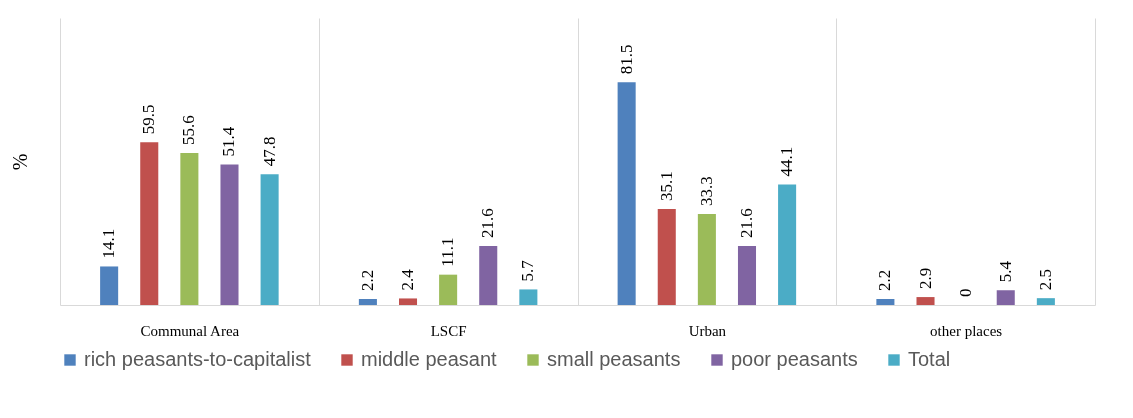  What do you see at coordinates (429, 359) in the screenshot?
I see `legend-label: middle peasant` at bounding box center [429, 359].